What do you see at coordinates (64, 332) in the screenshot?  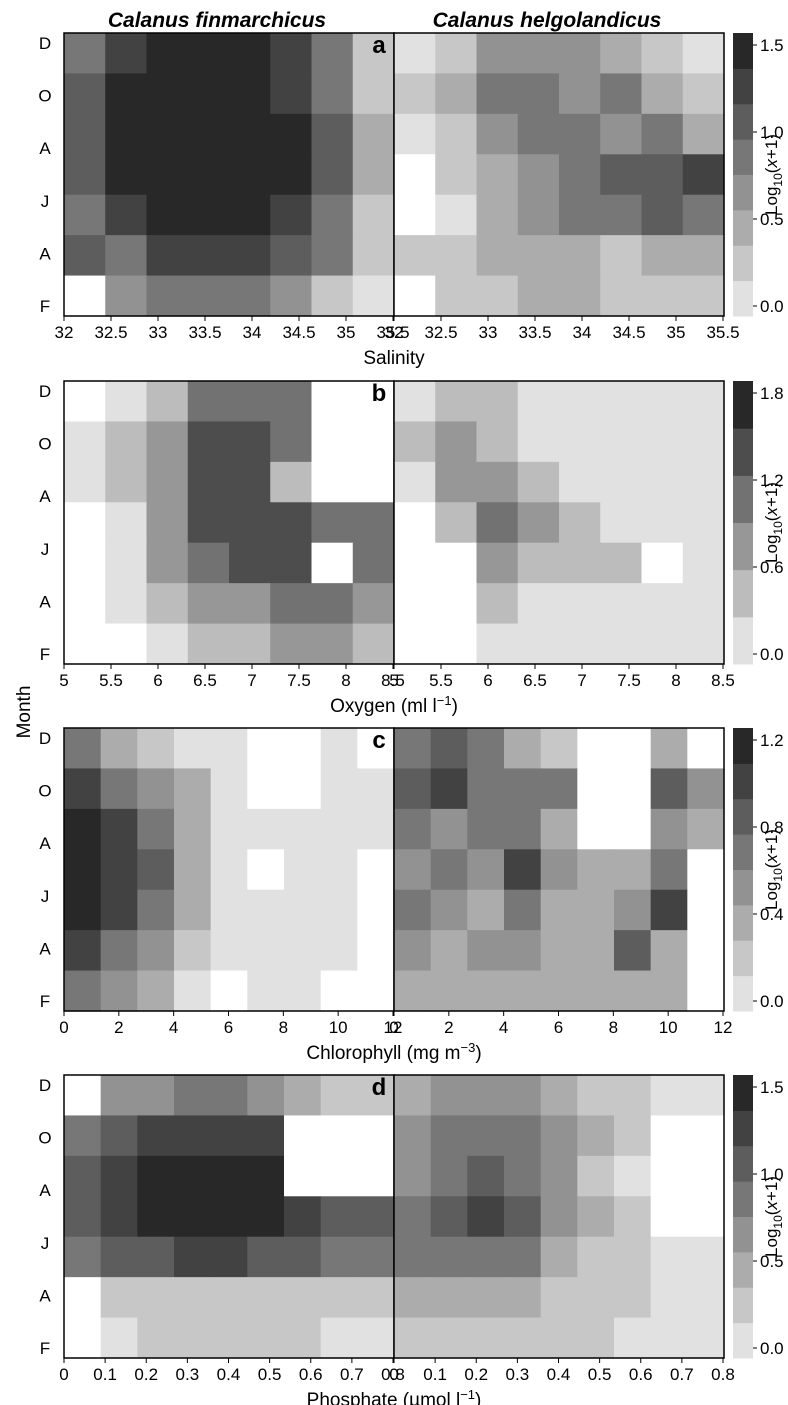 I see `x-tick-label: 32` at bounding box center [64, 332].